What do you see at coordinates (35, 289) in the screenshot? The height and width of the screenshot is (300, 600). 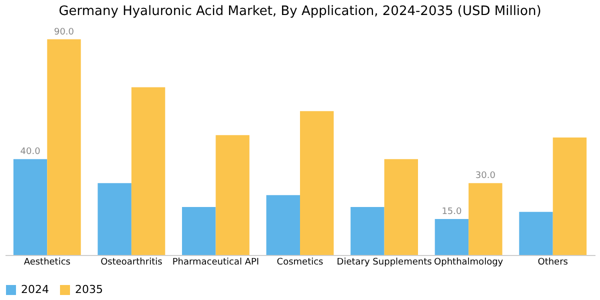 I see `legend-label: 2024` at bounding box center [35, 289].